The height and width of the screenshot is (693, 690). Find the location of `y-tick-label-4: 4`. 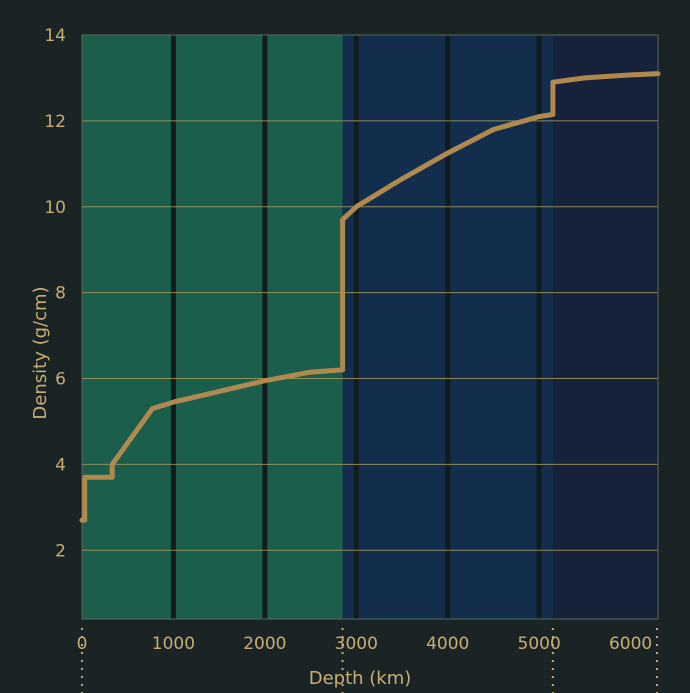

y-tick-label-4: 4 is located at coordinates (60, 465).